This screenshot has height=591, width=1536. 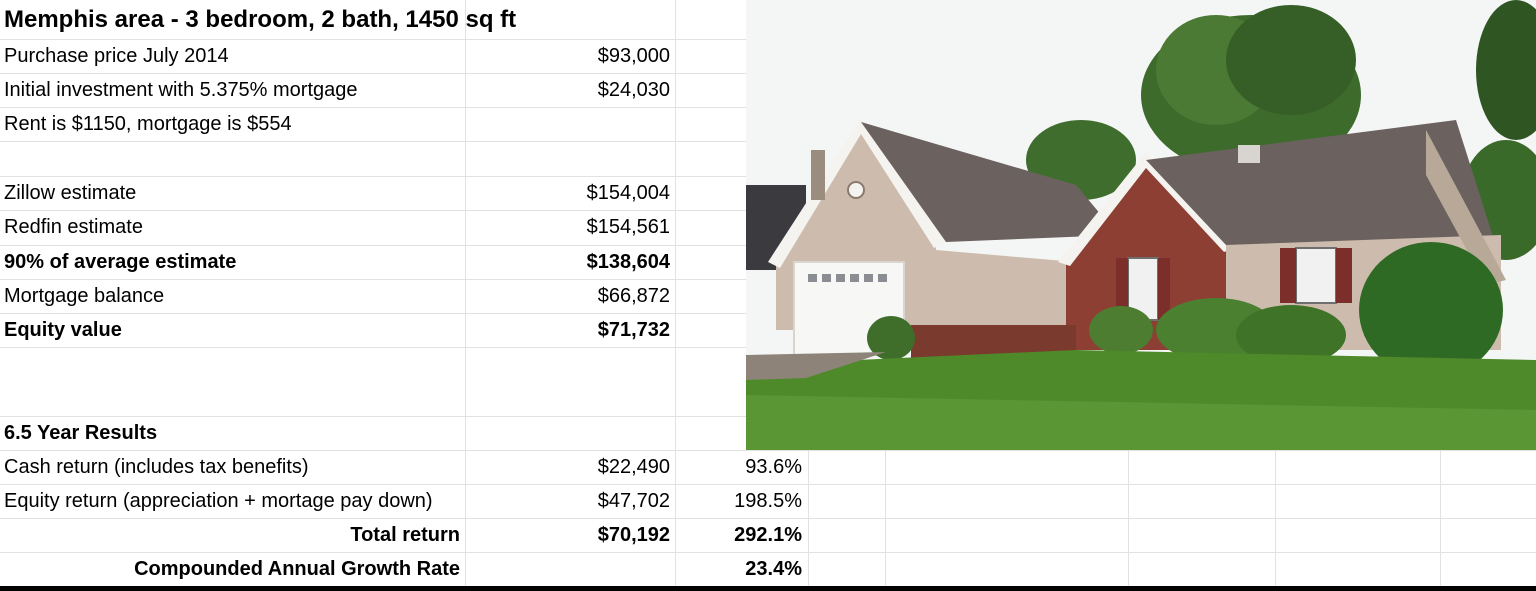 I want to click on results-heading: 6.5 Year Results, so click(x=81, y=433).